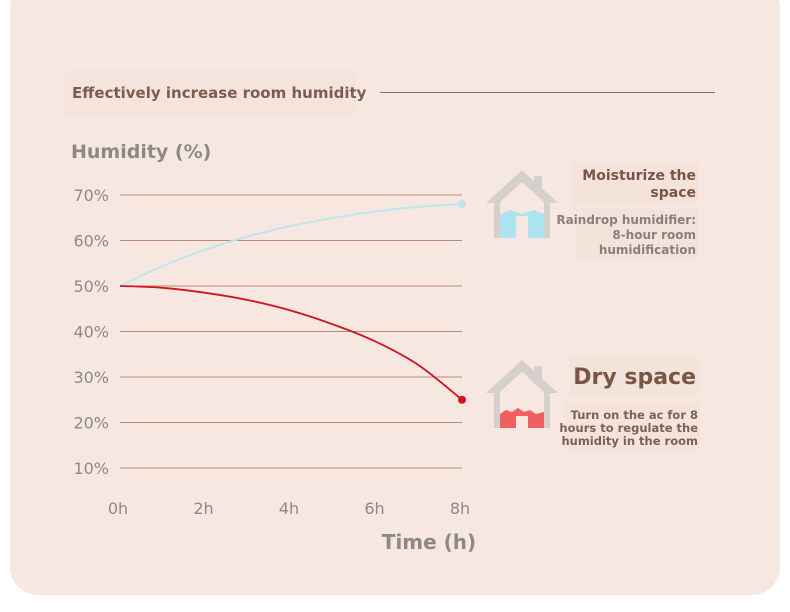 The width and height of the screenshot is (790, 612). What do you see at coordinates (547, 92) in the screenshot?
I see `header-divider` at bounding box center [547, 92].